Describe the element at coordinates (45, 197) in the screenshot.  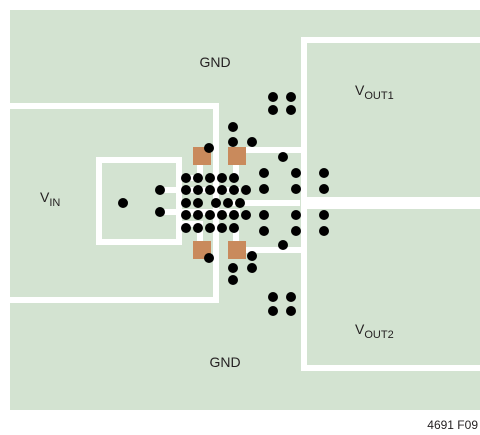
I see `vin-main: V` at that location.